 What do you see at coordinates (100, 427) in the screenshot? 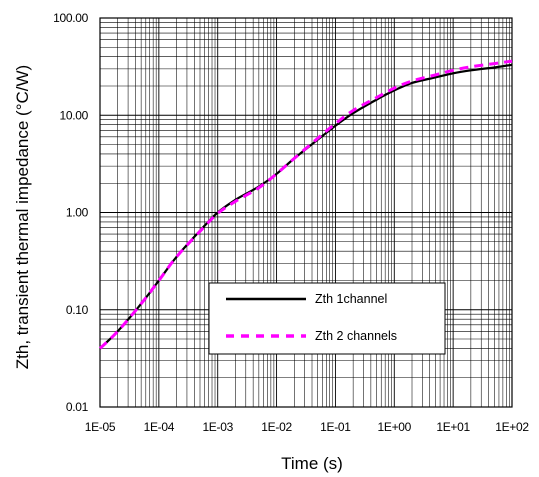
I see `x-tick-label: 1E-05` at bounding box center [100, 427].